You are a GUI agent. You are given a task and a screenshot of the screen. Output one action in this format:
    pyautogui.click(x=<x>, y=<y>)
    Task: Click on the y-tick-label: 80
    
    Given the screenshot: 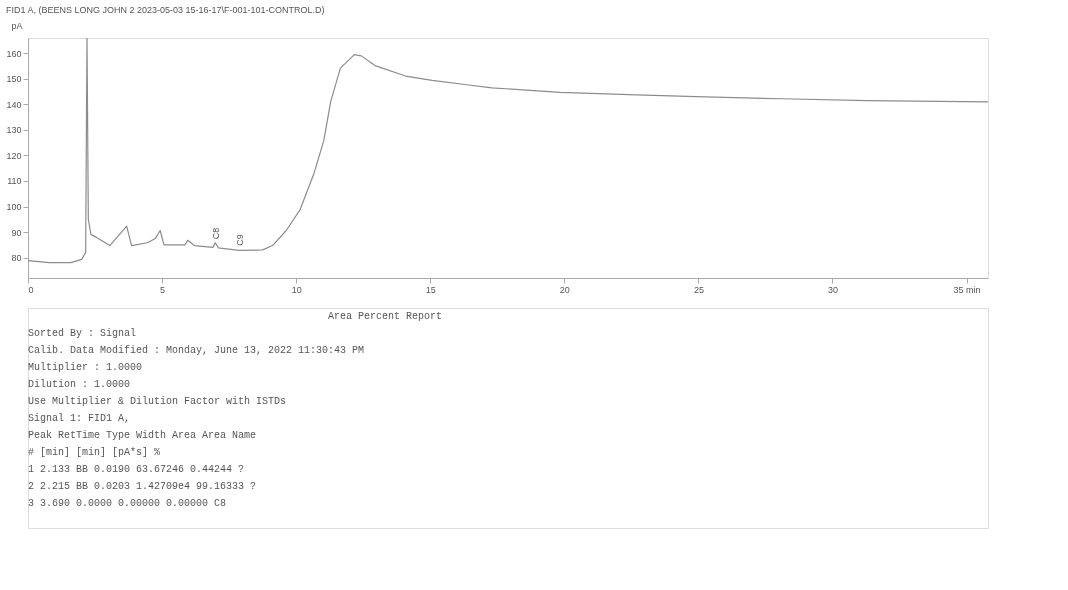 What is the action you would take?
    pyautogui.click(x=16, y=258)
    